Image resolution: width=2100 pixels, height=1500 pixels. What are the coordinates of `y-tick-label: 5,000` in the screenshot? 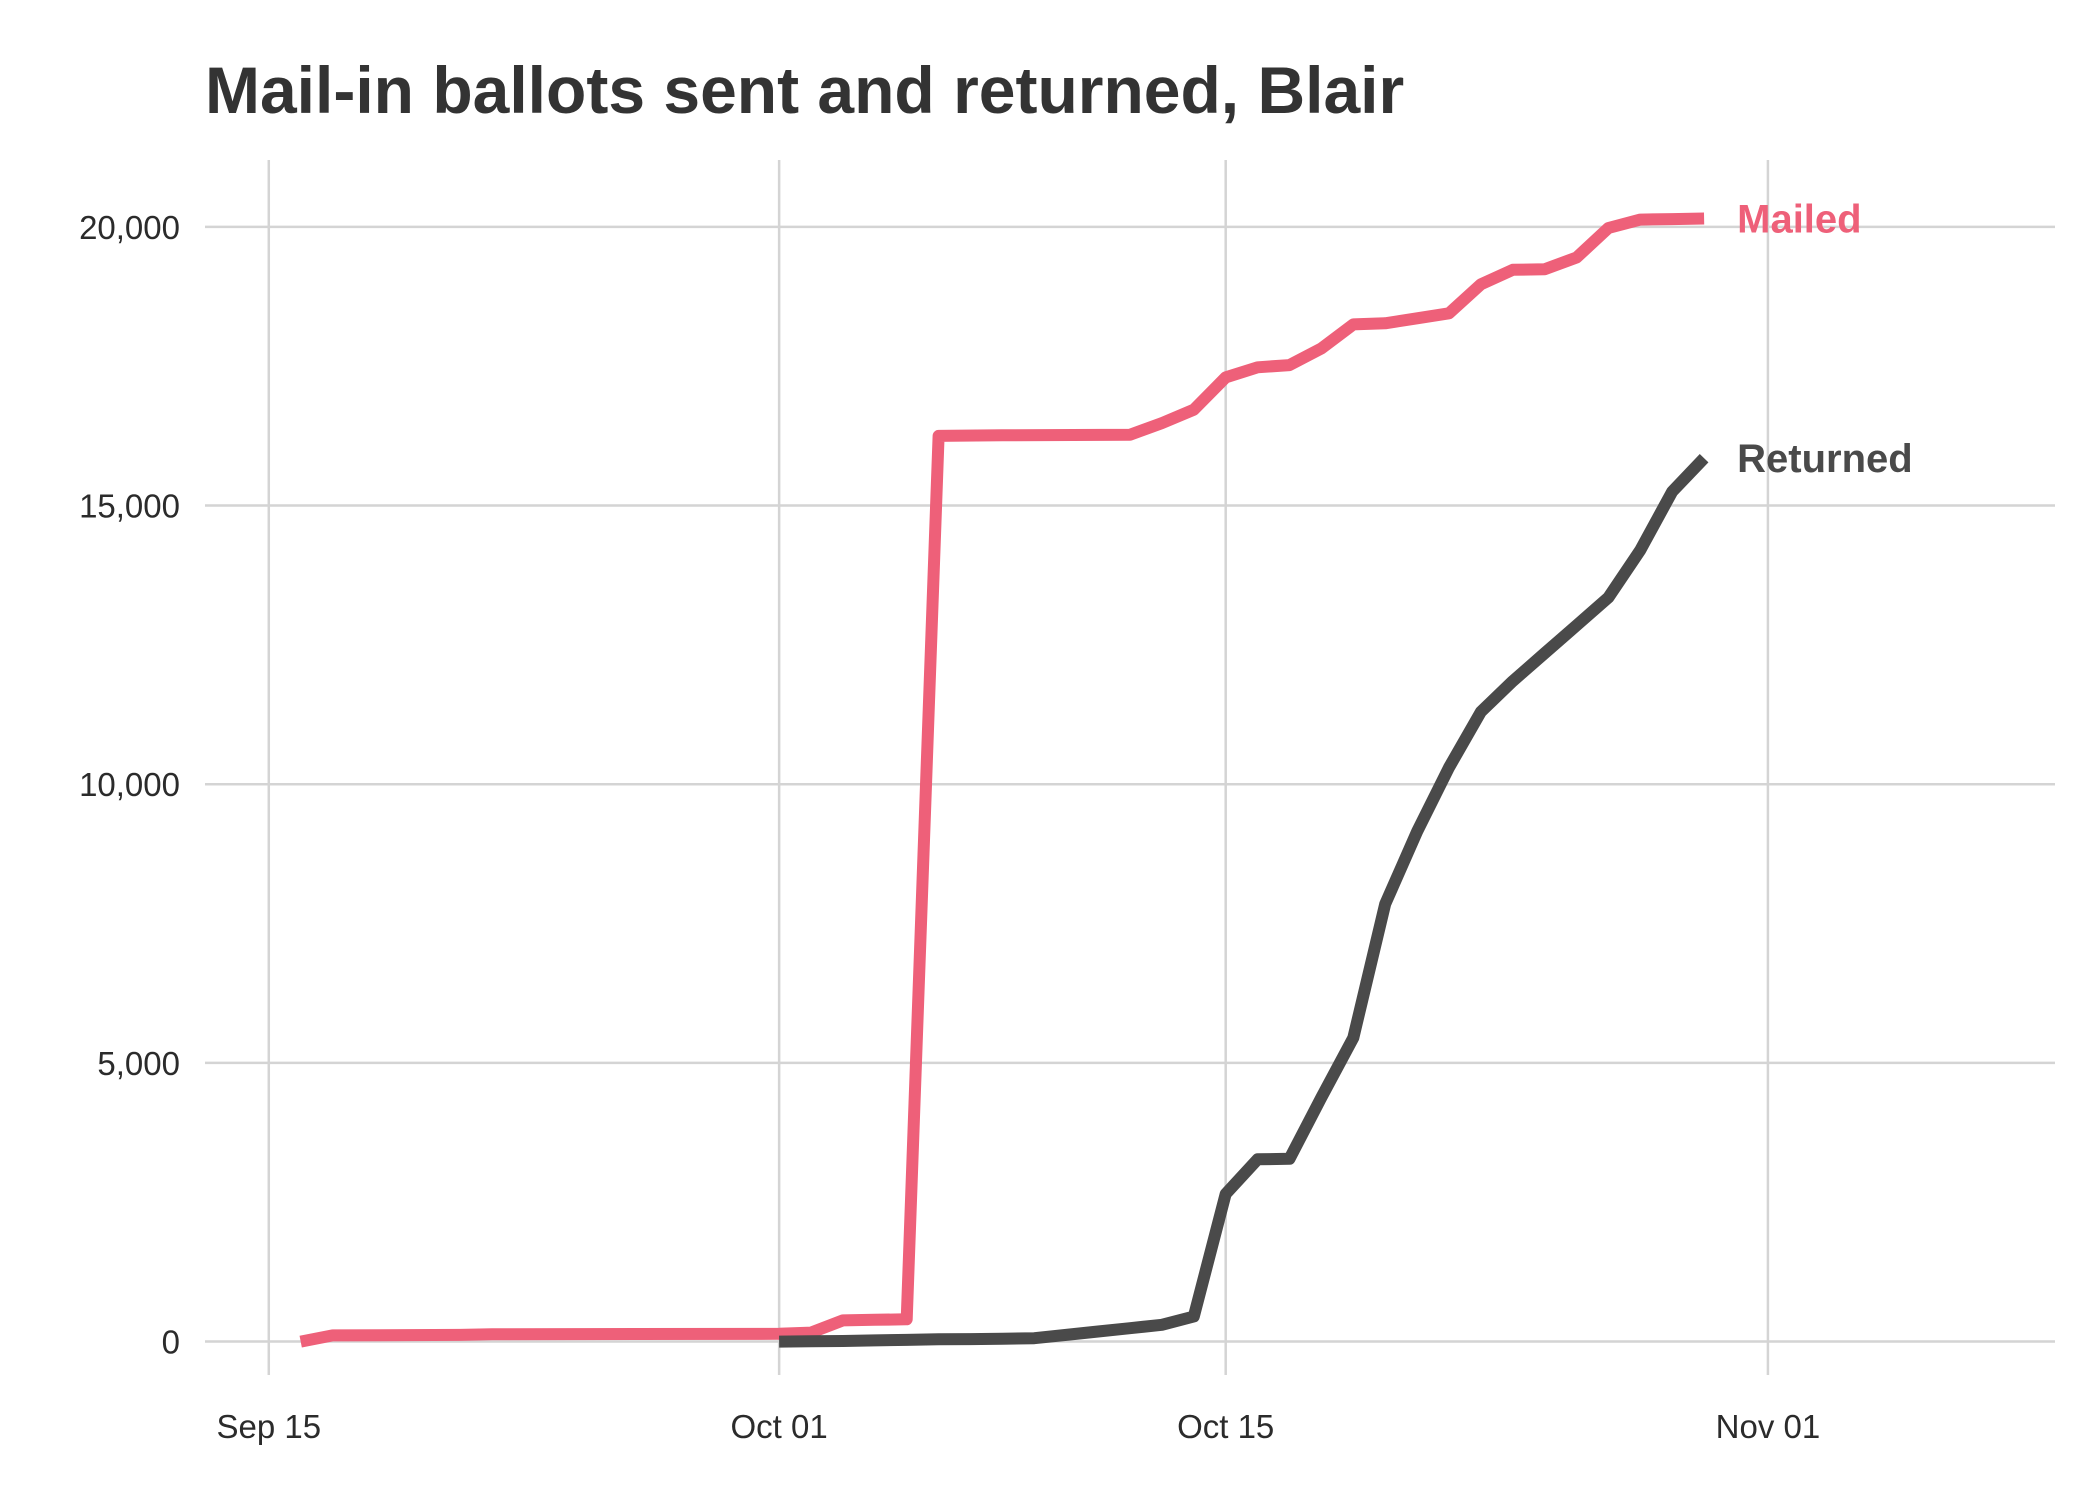 It's located at (138, 1063).